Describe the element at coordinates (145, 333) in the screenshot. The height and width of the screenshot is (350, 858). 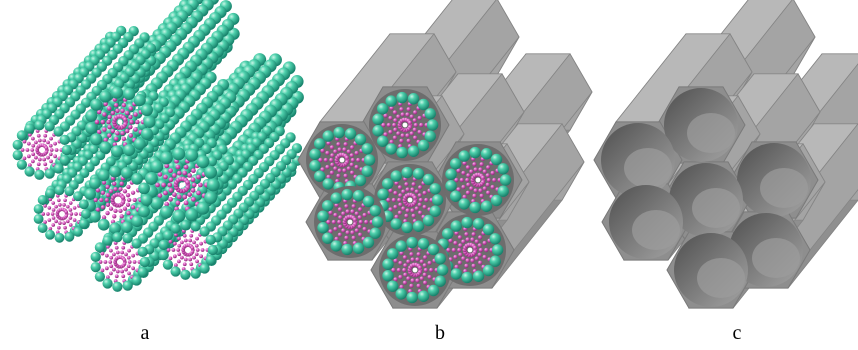
I see `panel-label-a: a` at that location.